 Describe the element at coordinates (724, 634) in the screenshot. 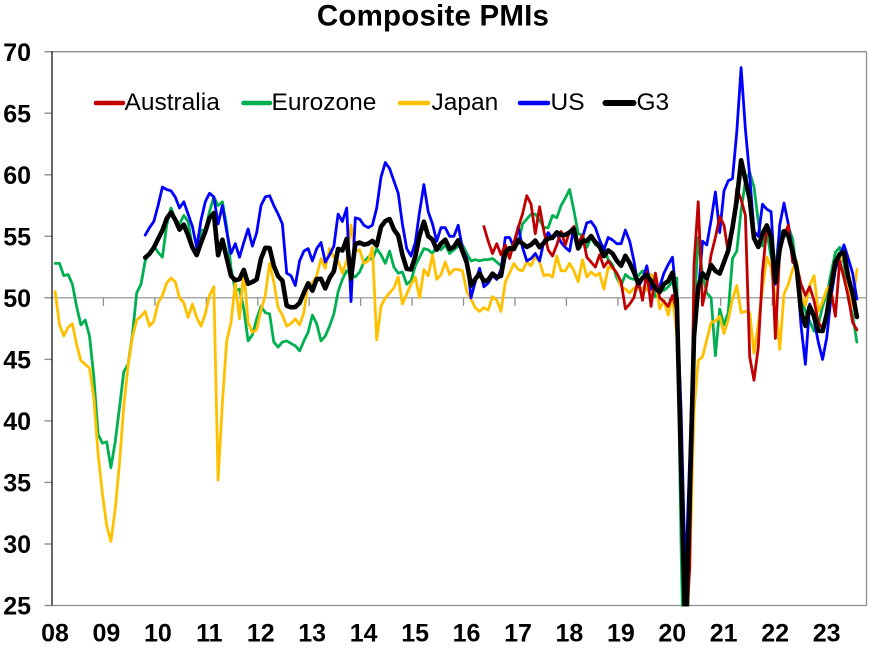

I see `svg-text: 21` at that location.